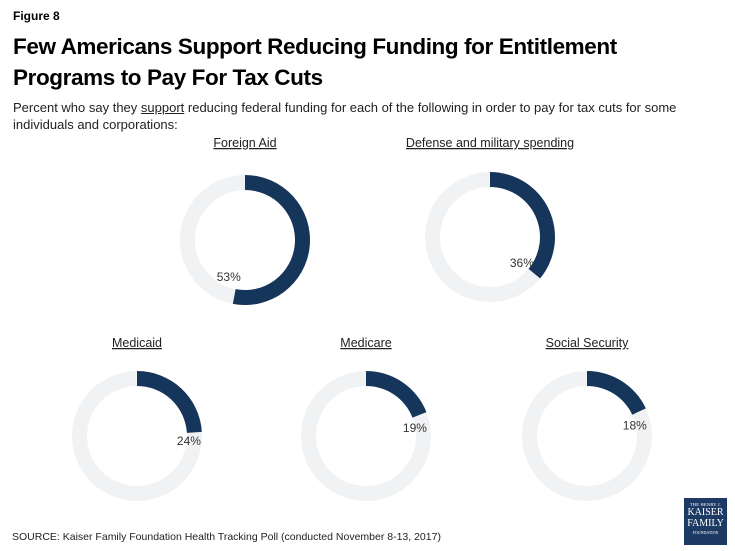 Image resolution: width=735 pixels, height=551 pixels. What do you see at coordinates (229, 277) in the screenshot?
I see `donut-value-label: 53%` at bounding box center [229, 277].